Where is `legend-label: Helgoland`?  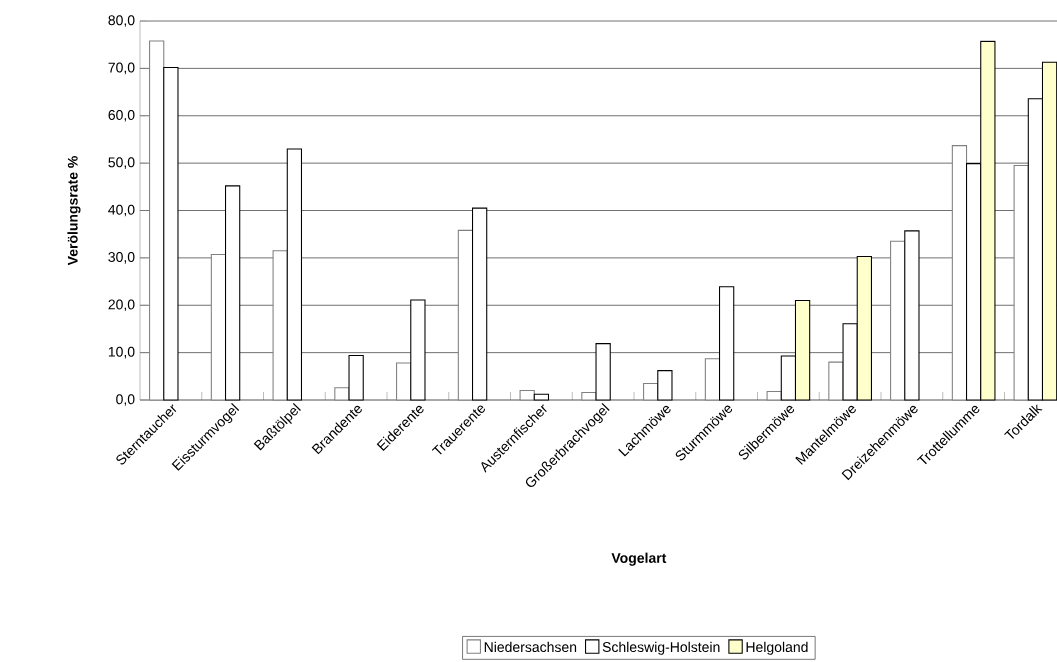
legend-label: Helgoland is located at coordinates (777, 648).